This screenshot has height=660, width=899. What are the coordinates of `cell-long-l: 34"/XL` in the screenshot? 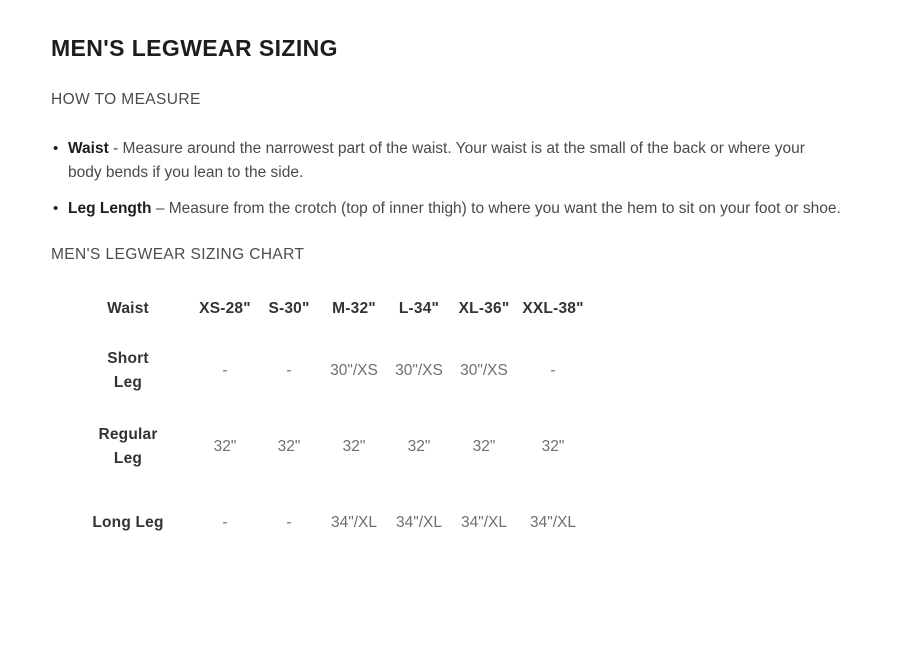 It's located at (418, 522).